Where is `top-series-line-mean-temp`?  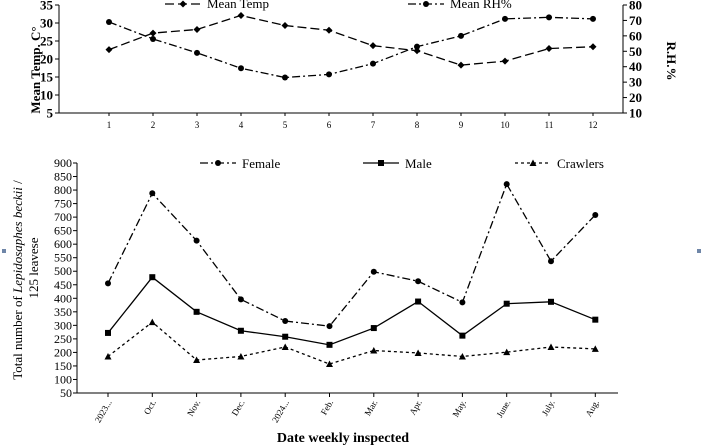 top-series-line-mean-temp is located at coordinates (351, 40).